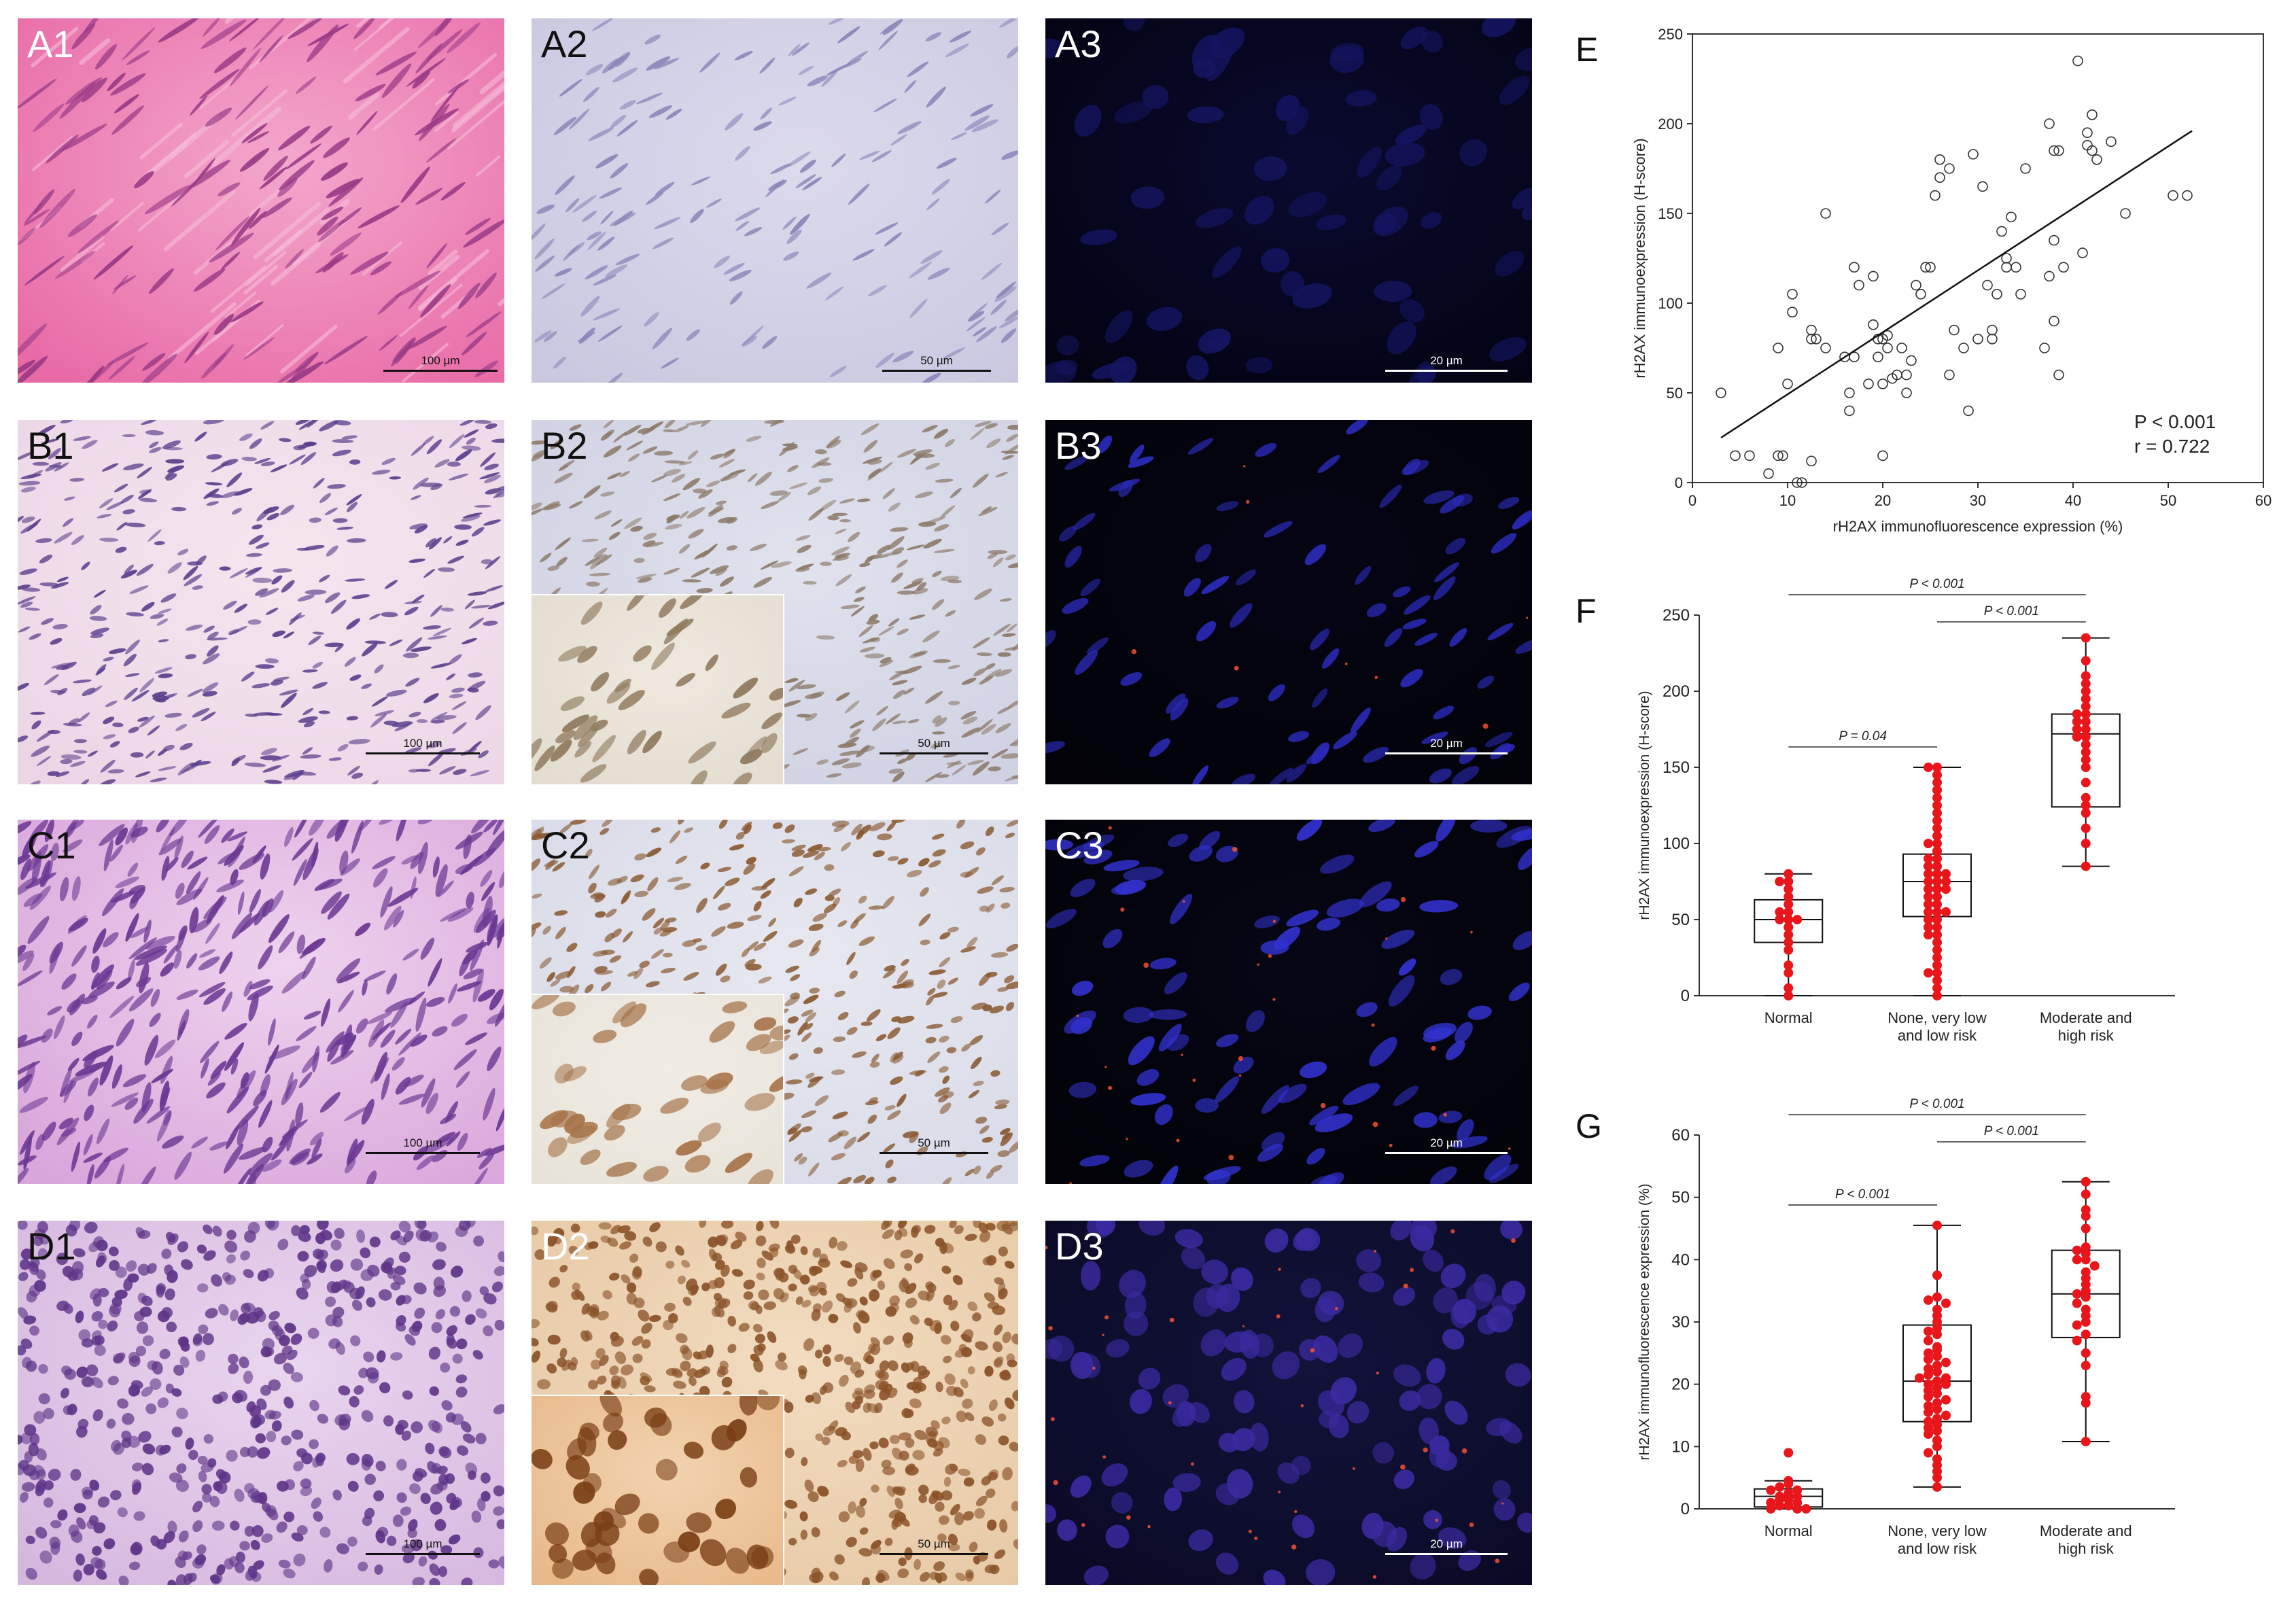  What do you see at coordinates (1883, 501) in the screenshot?
I see `x-tick-label: 20` at bounding box center [1883, 501].